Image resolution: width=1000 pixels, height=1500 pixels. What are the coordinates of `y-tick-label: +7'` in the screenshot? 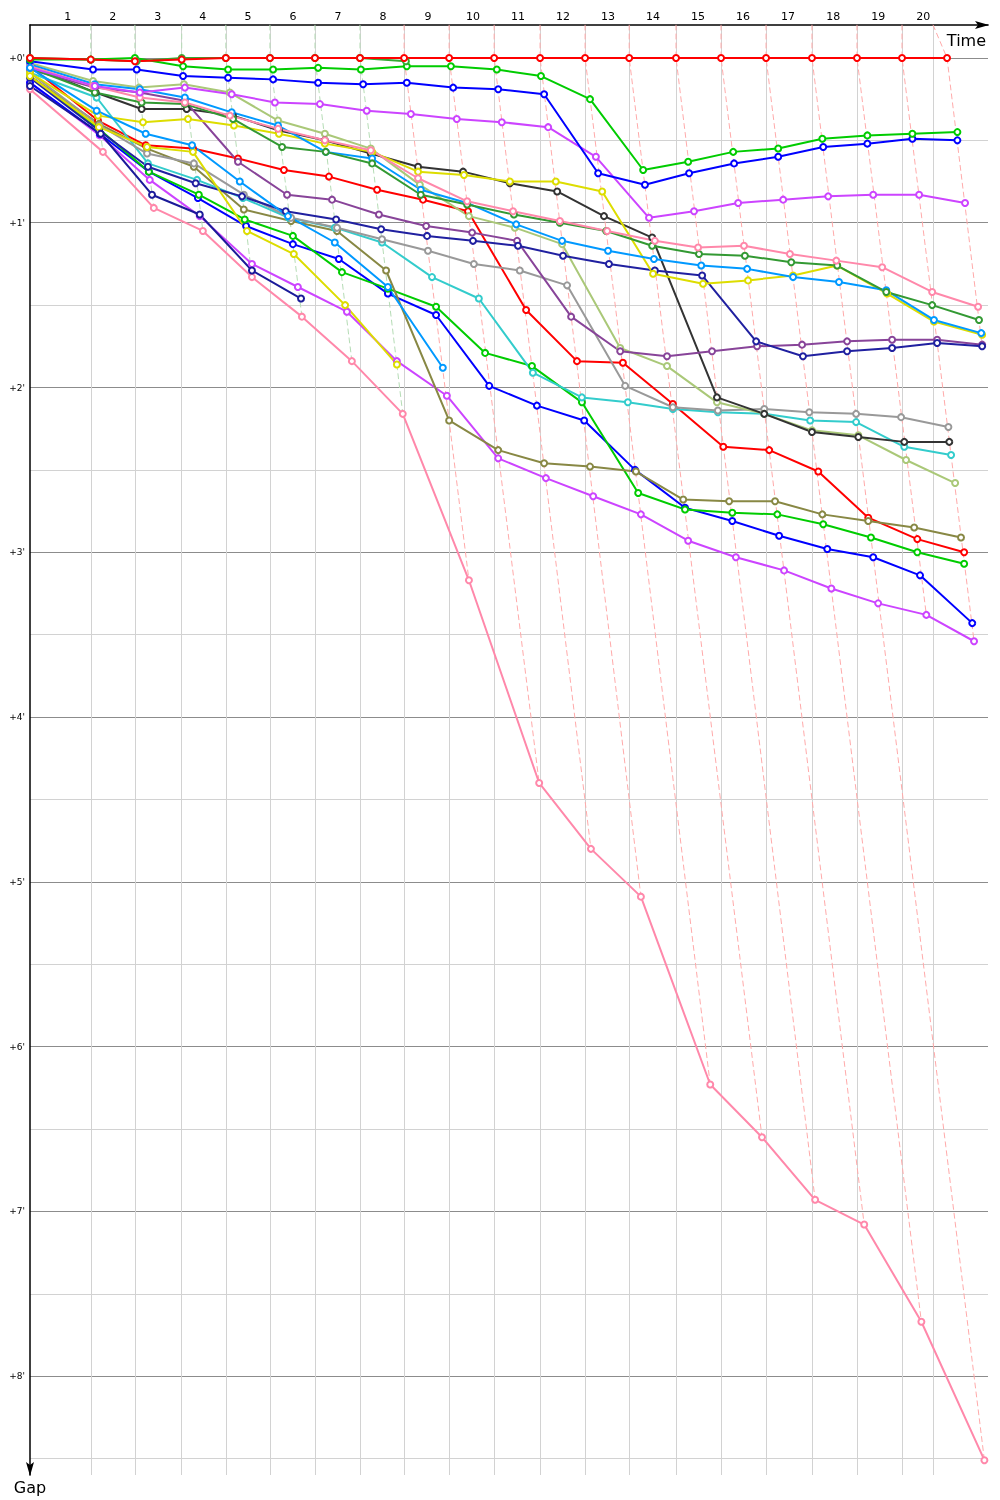 It's located at (17, 1211).